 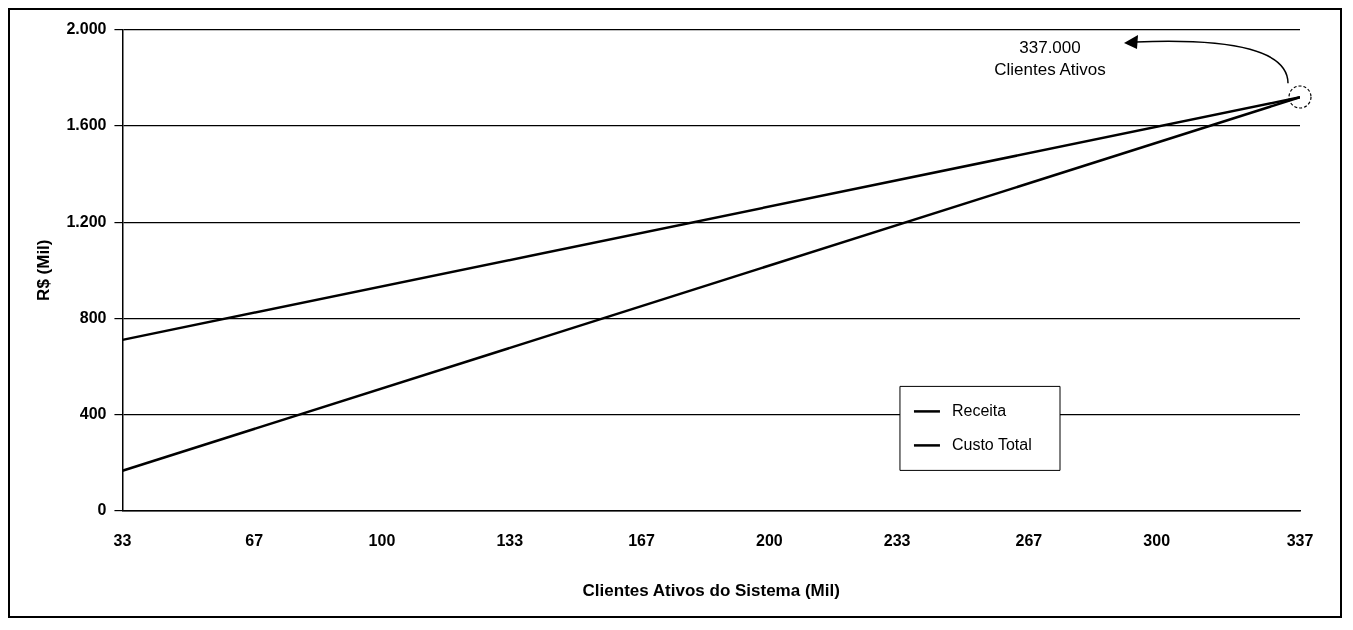 I want to click on x-tick-label: 300, so click(x=1157, y=541).